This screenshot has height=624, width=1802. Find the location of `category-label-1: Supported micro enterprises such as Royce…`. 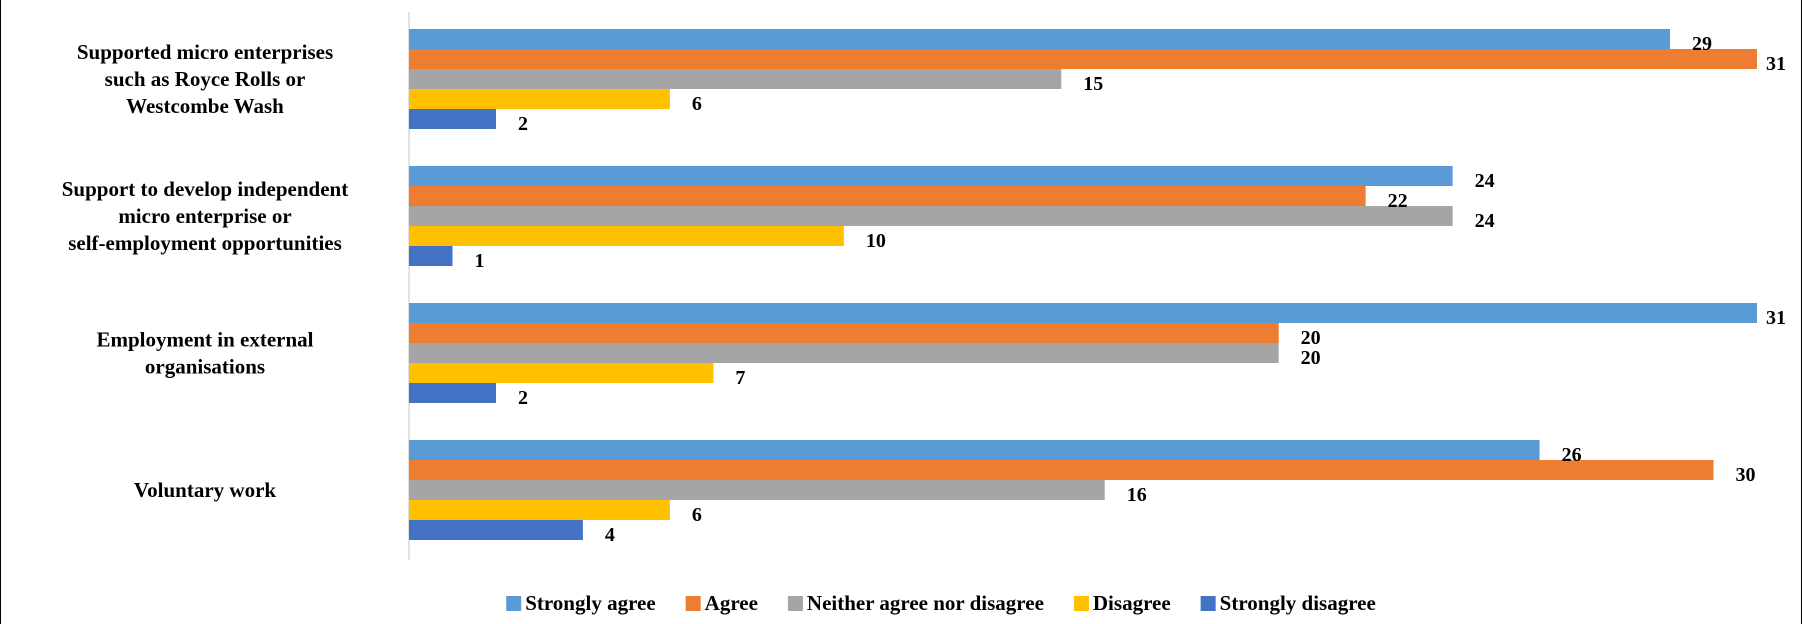

category-label-1: Supported micro enterprises such as Royce… is located at coordinates (205, 79).